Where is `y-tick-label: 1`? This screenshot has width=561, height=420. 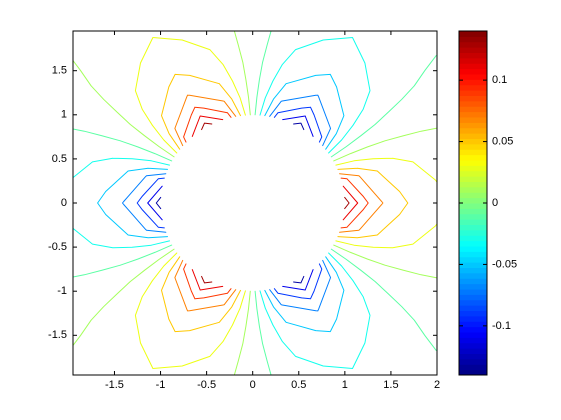 y-tick-label: 1 is located at coordinates (64, 115).